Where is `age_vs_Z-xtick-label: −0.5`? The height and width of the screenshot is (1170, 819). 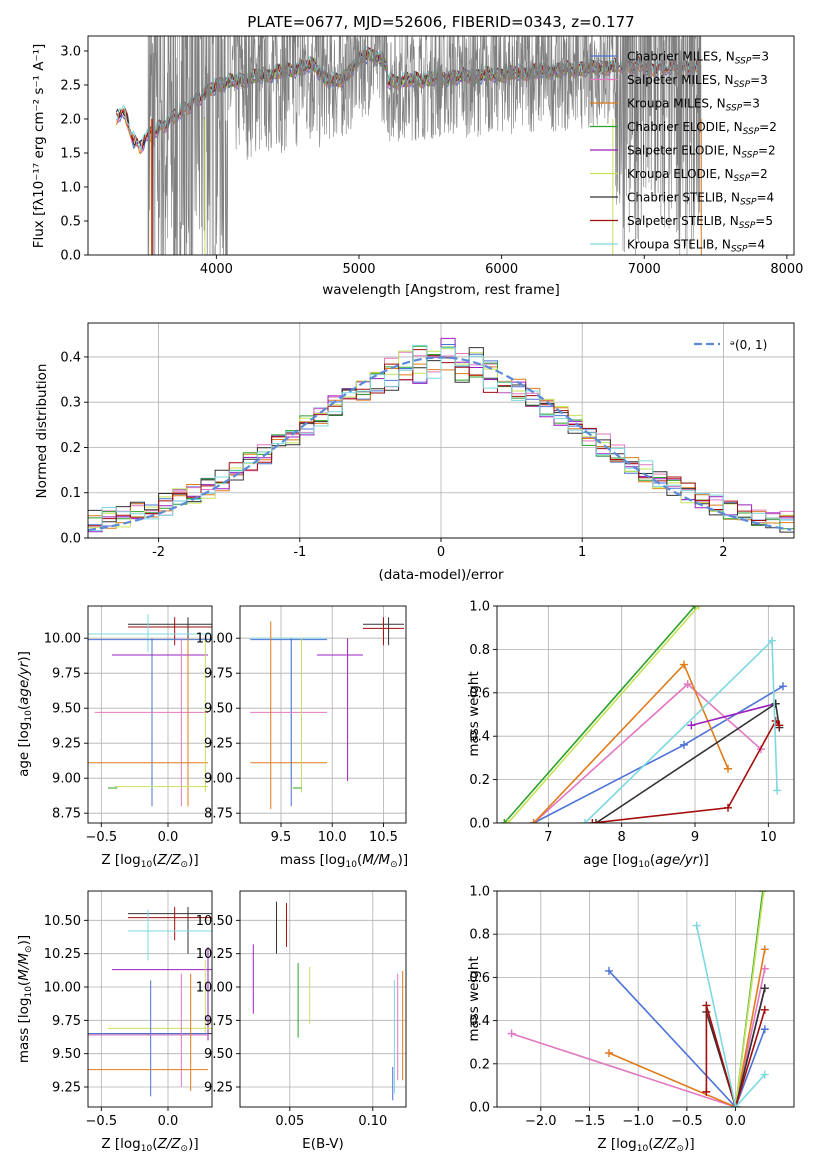
age_vs_Z-xtick-label: −0.5 is located at coordinates (102, 837).